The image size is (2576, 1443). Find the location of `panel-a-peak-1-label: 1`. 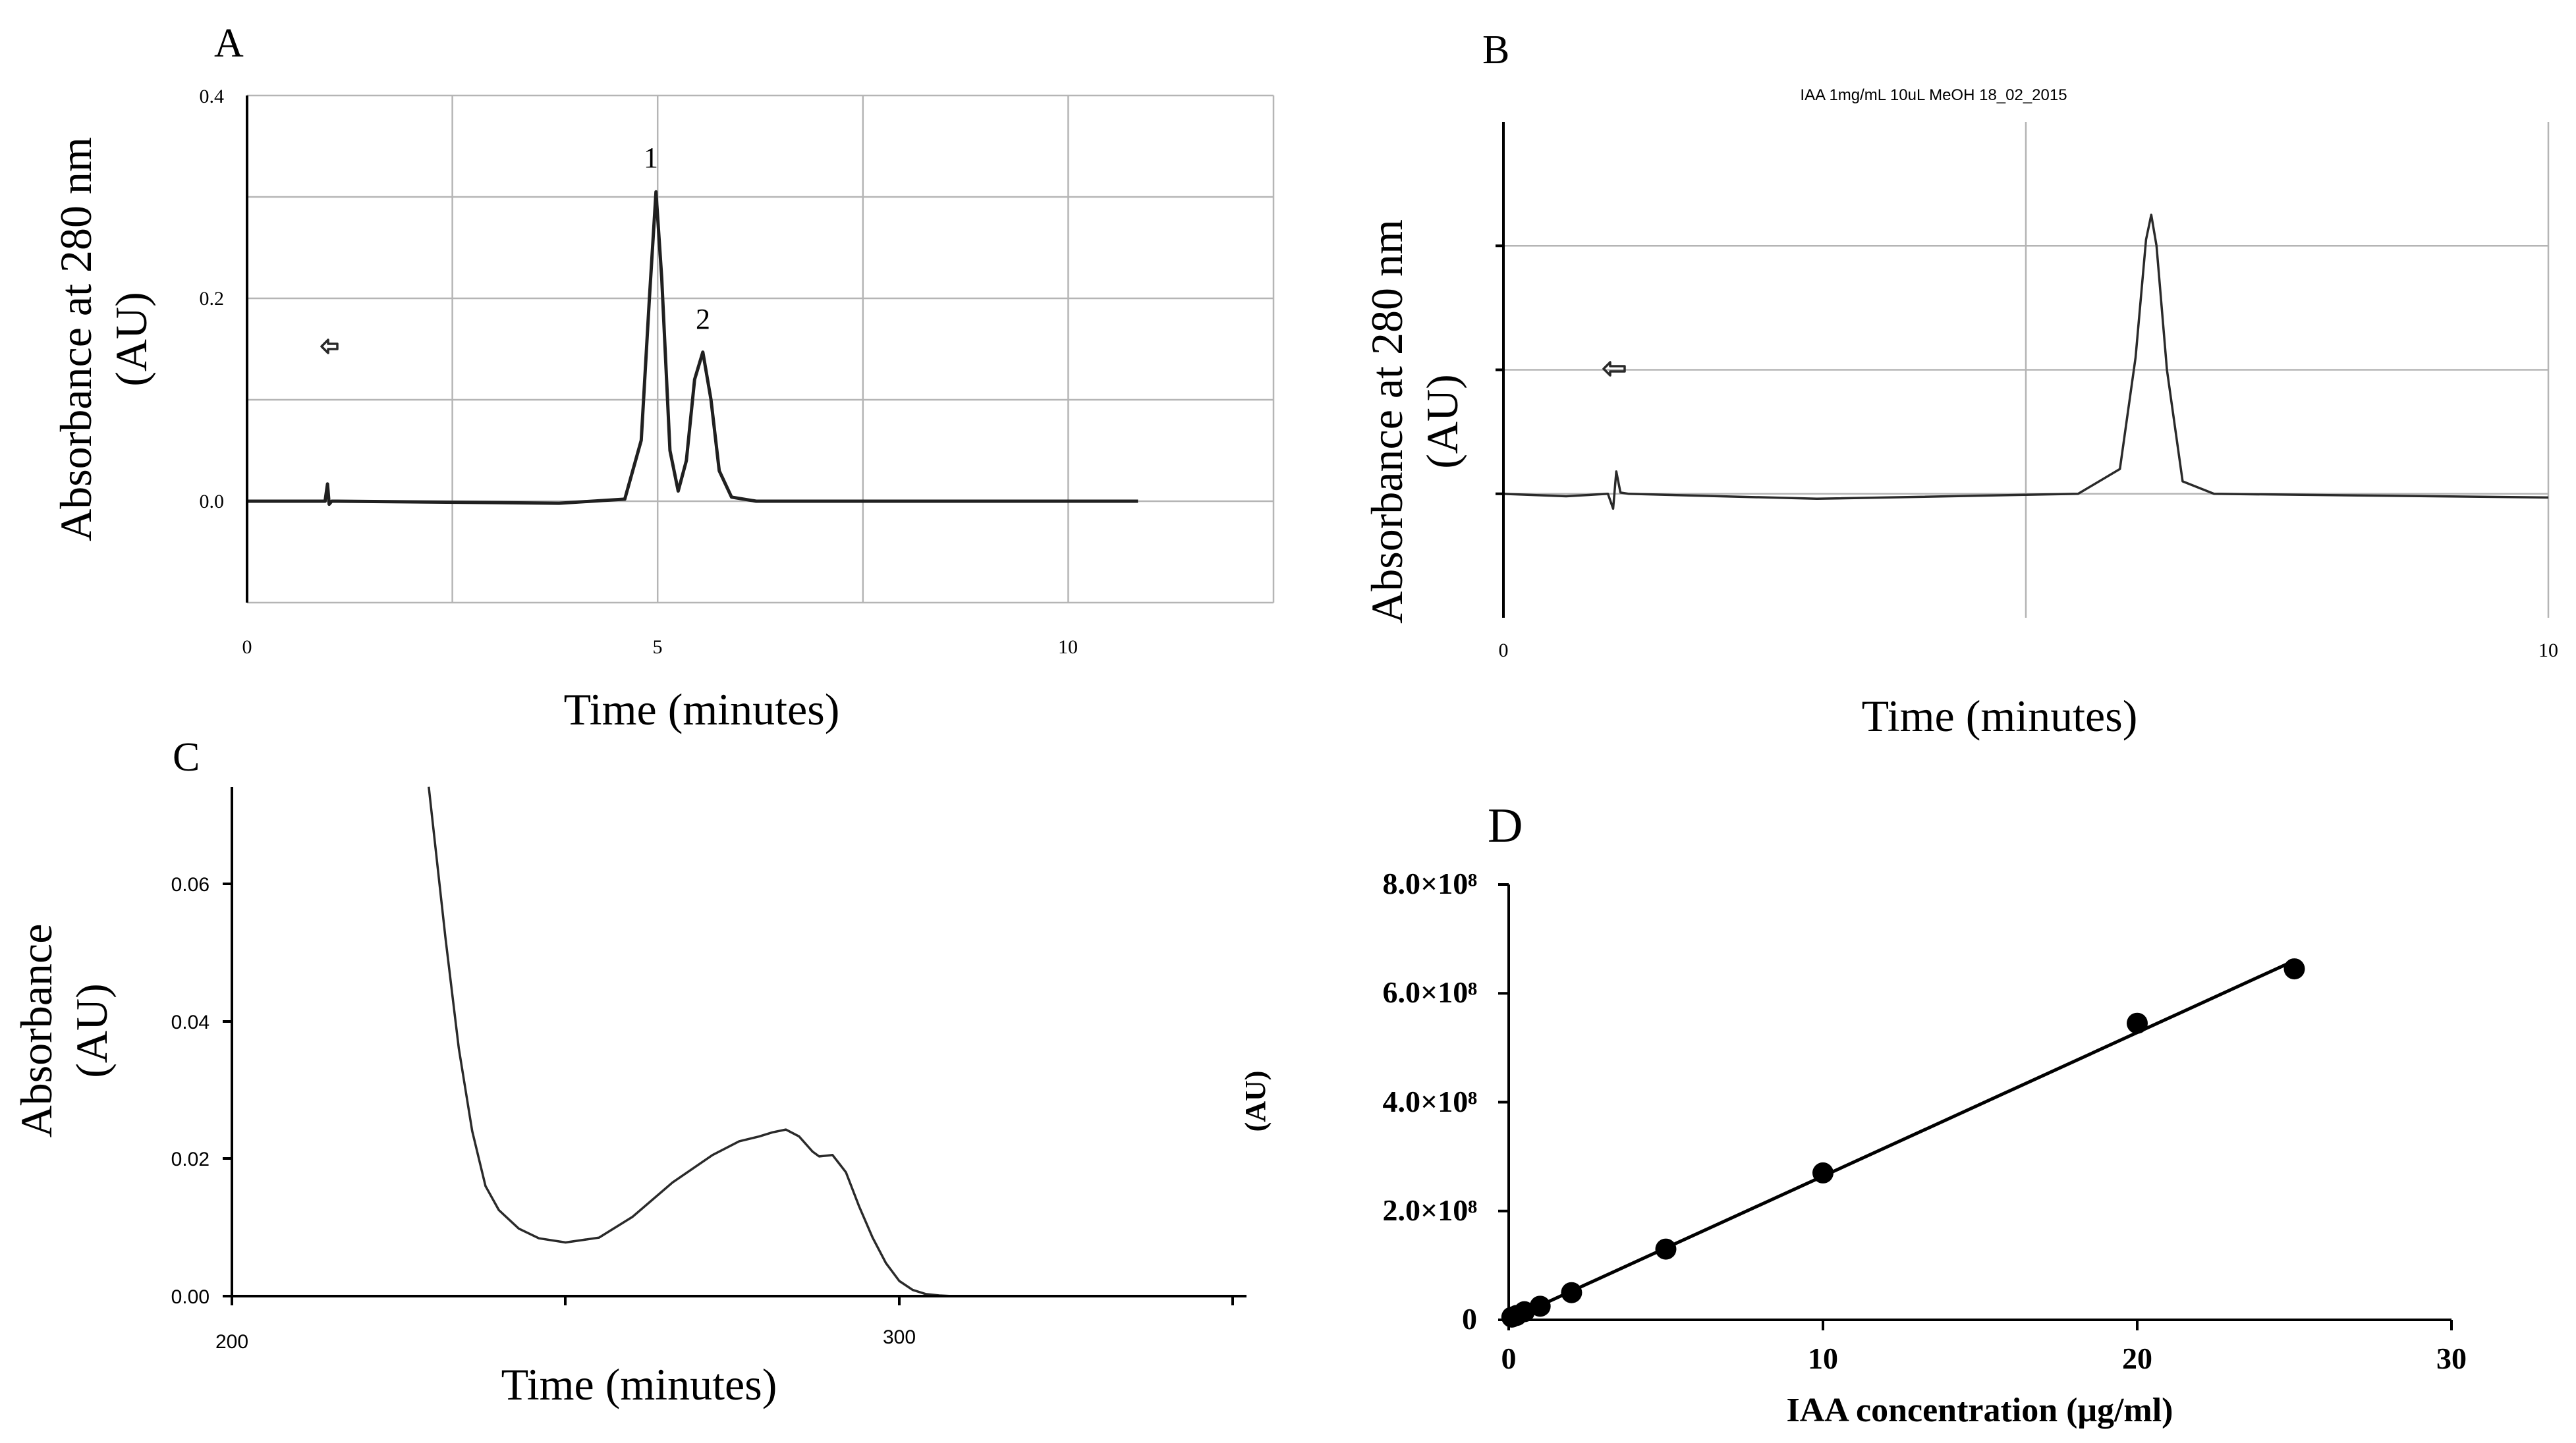

panel-a-peak-1-label: 1 is located at coordinates (651, 158).